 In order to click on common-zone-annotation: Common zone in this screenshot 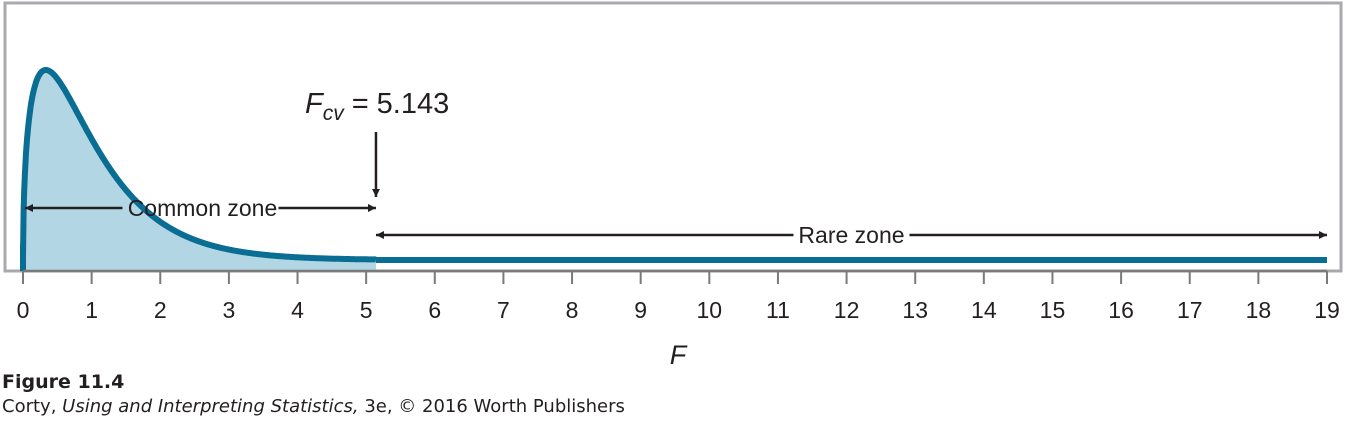, I will do `click(200, 208)`.